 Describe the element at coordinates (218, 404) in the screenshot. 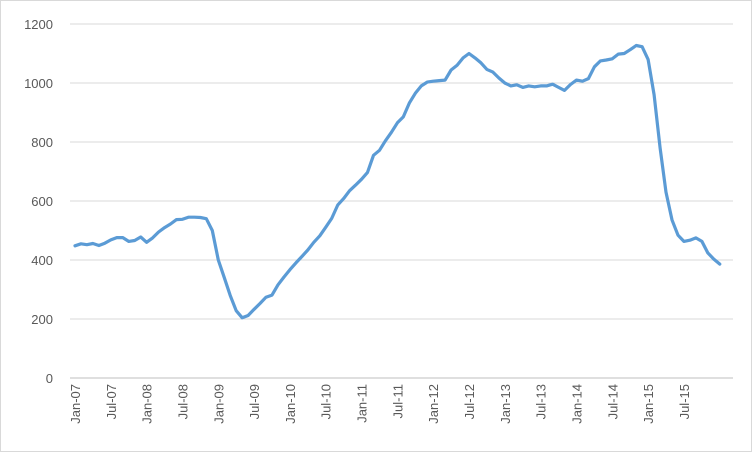

I see `x-tick-label: Jan-09` at that location.